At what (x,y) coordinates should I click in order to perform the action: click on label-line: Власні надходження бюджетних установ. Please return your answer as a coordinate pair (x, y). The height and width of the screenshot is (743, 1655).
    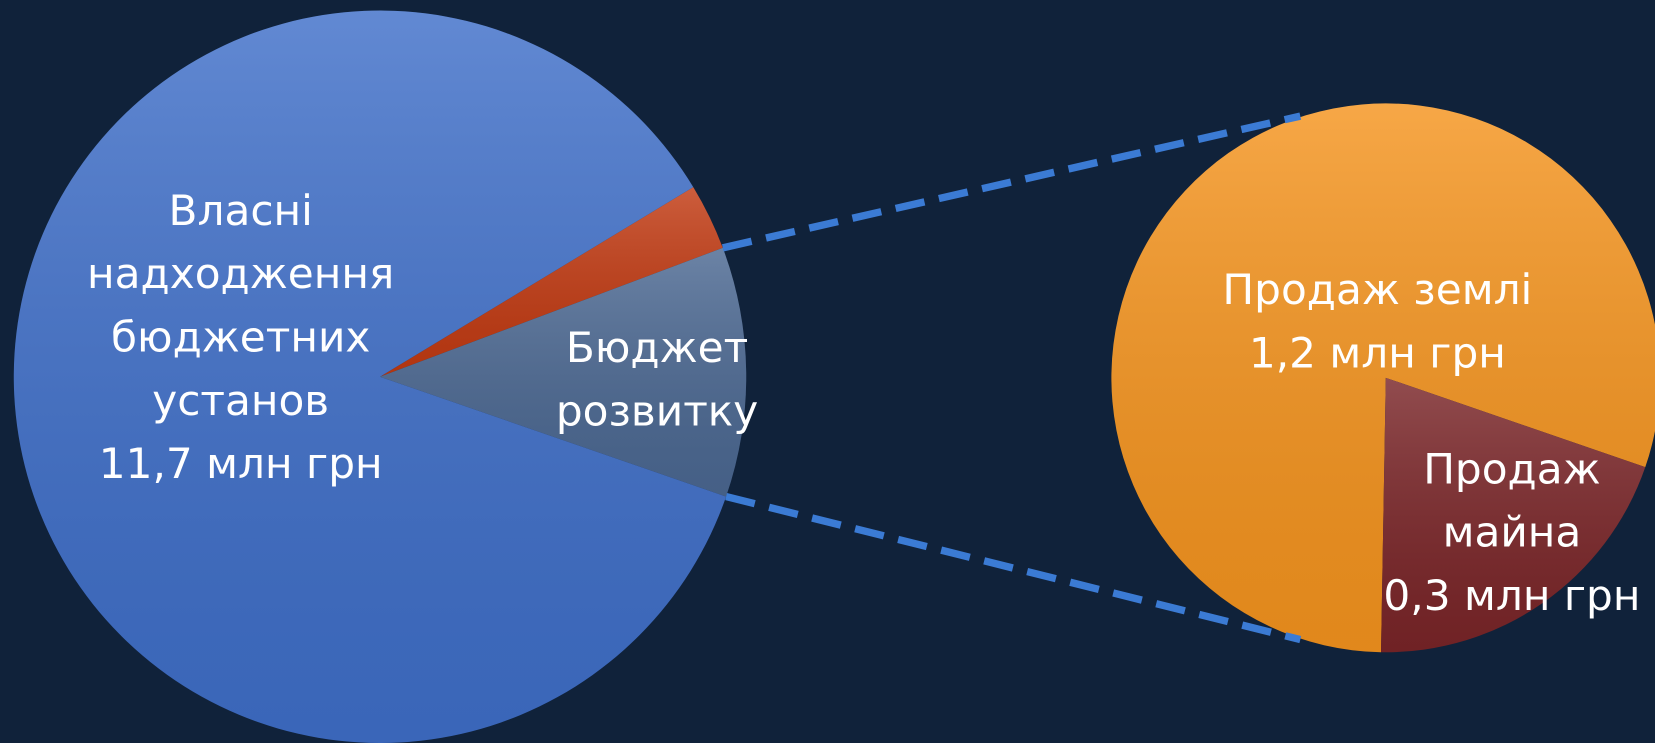
    Looking at the image, I should click on (241, 306).